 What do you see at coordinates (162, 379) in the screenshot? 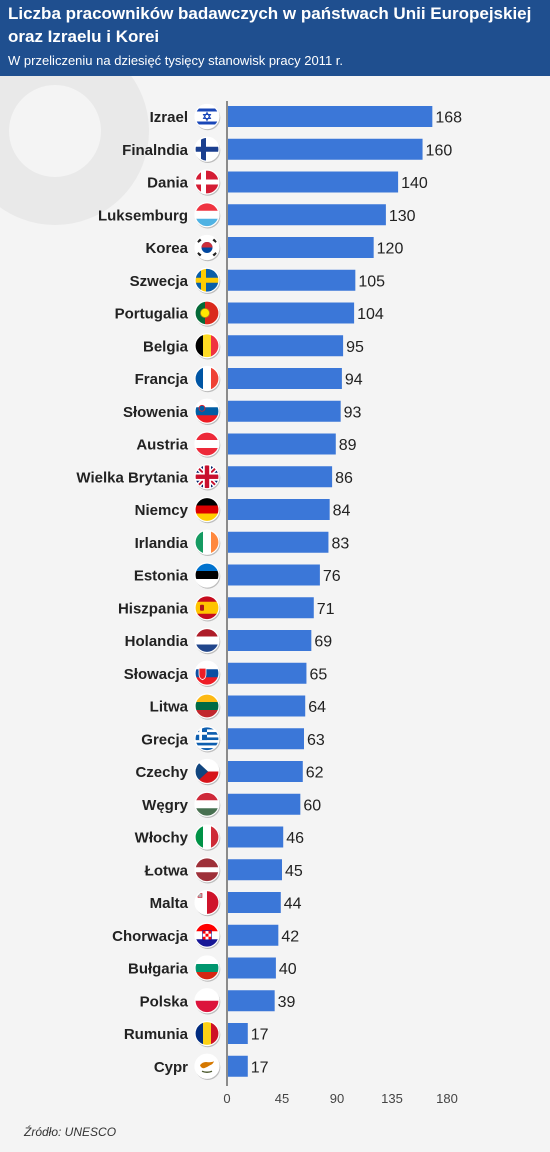
I see `category-label: Francja` at bounding box center [162, 379].